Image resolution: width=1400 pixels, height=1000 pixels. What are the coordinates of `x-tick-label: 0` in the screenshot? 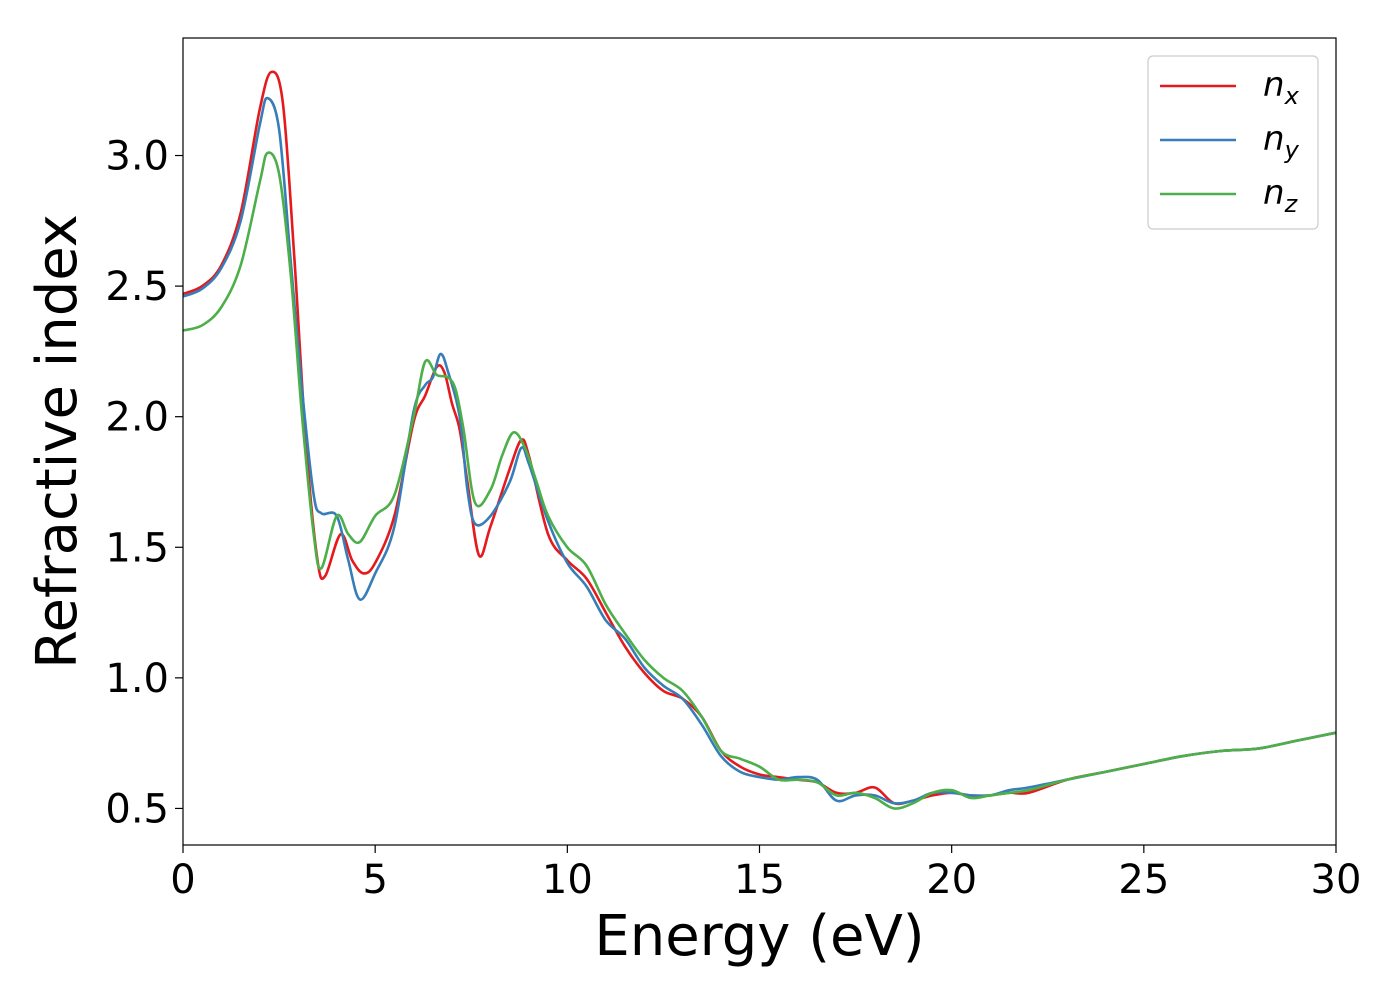 It's located at (182, 880).